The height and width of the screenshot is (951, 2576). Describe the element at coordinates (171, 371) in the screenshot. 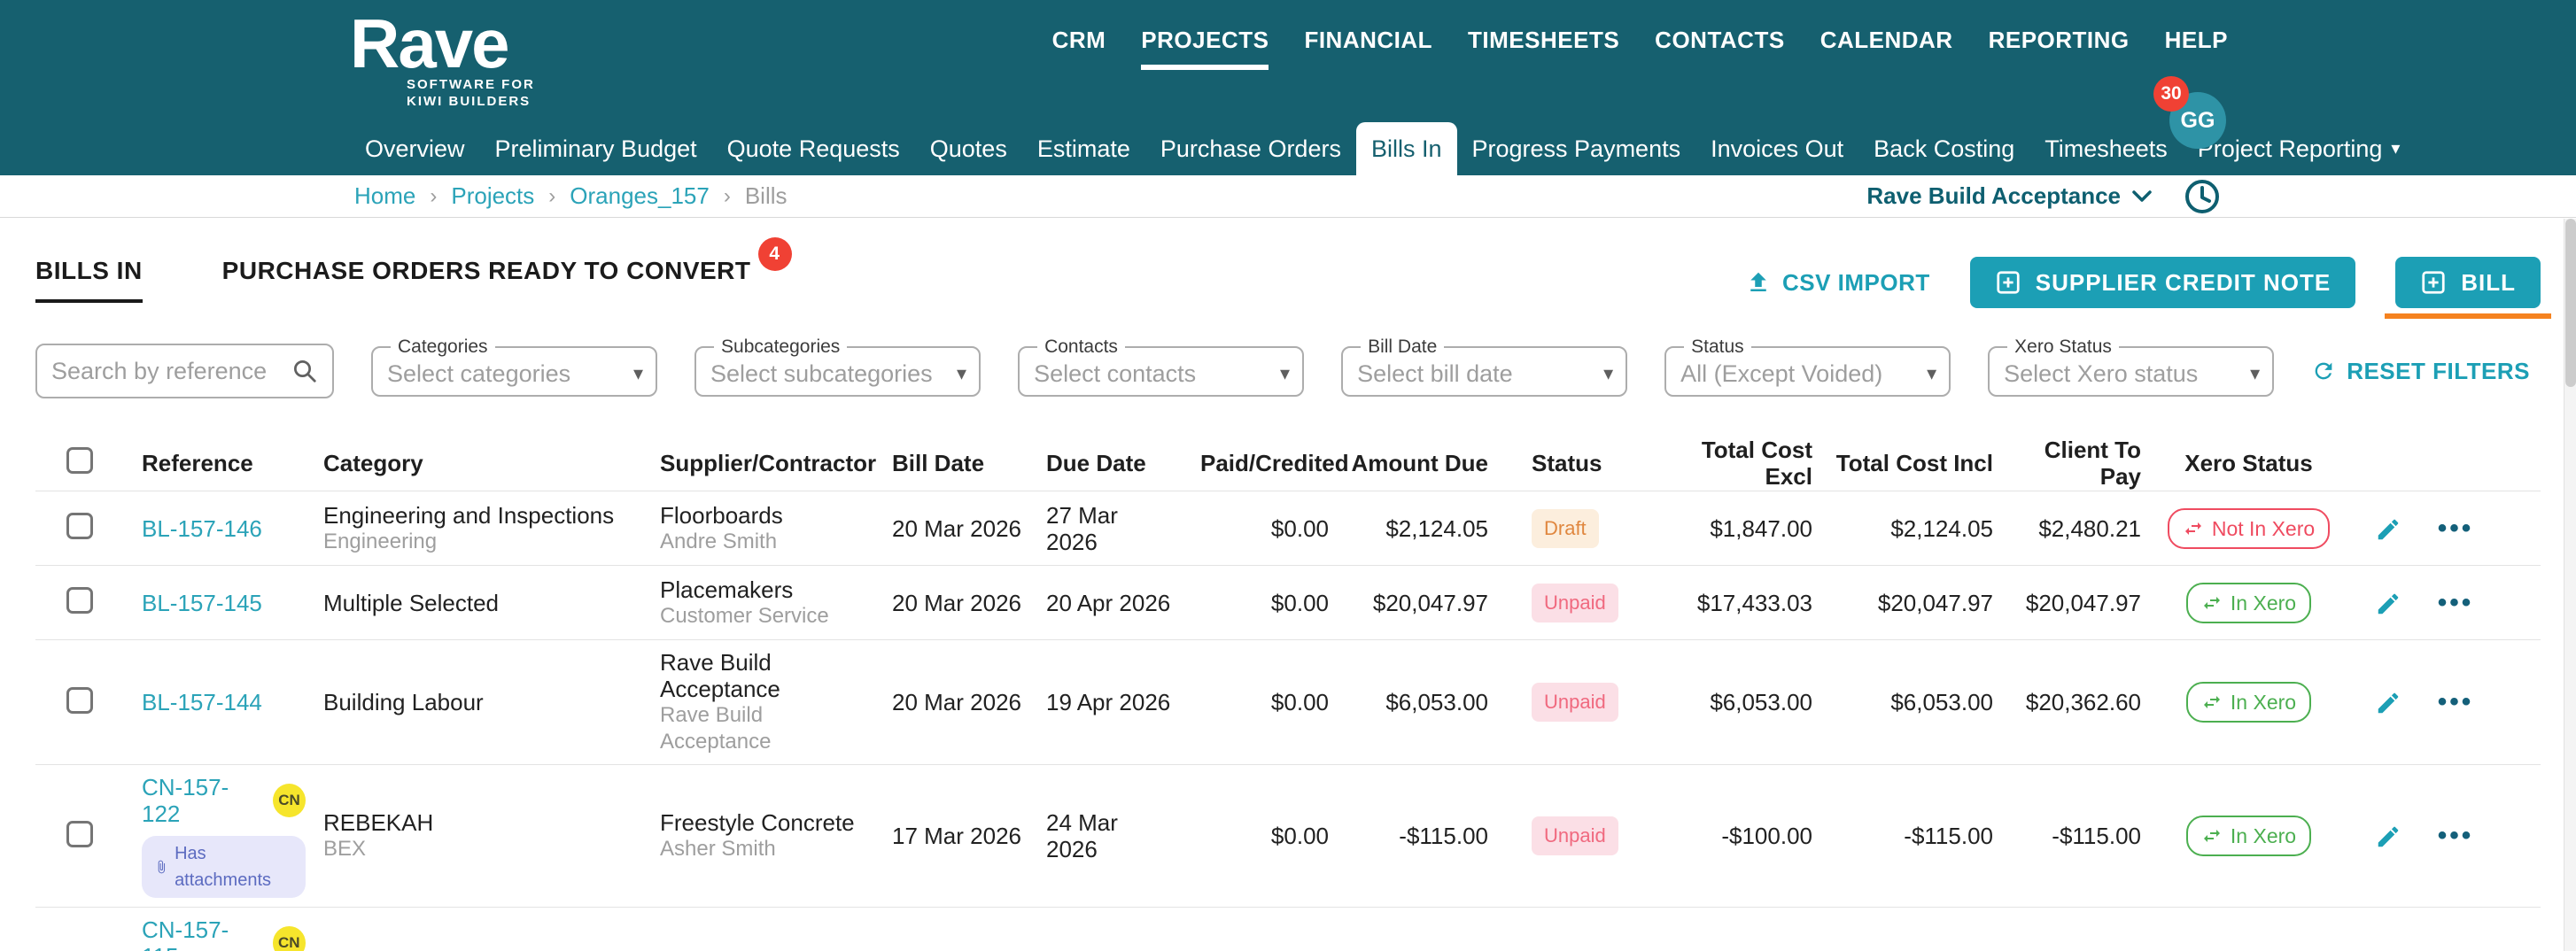

I see `search-input` at that location.